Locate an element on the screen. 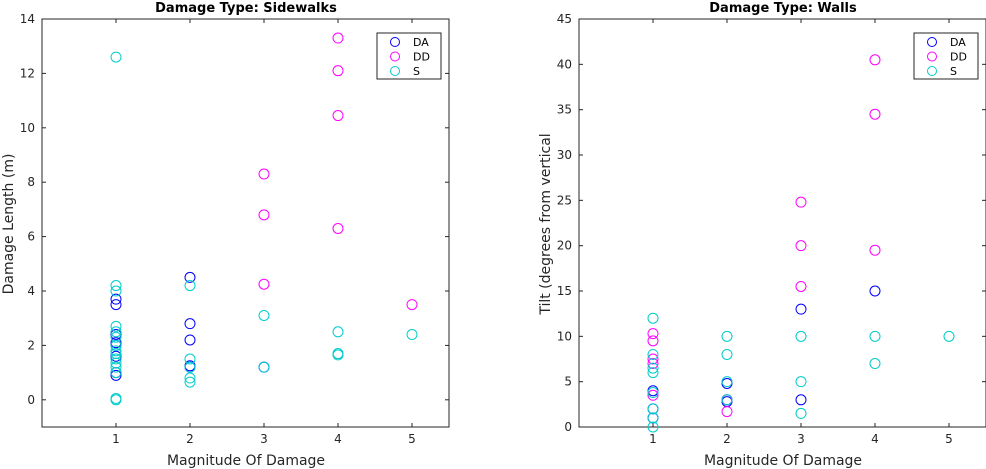 Image resolution: width=986 pixels, height=469 pixels. x-axis-label: Magnitude Of Damage is located at coordinates (246, 461).